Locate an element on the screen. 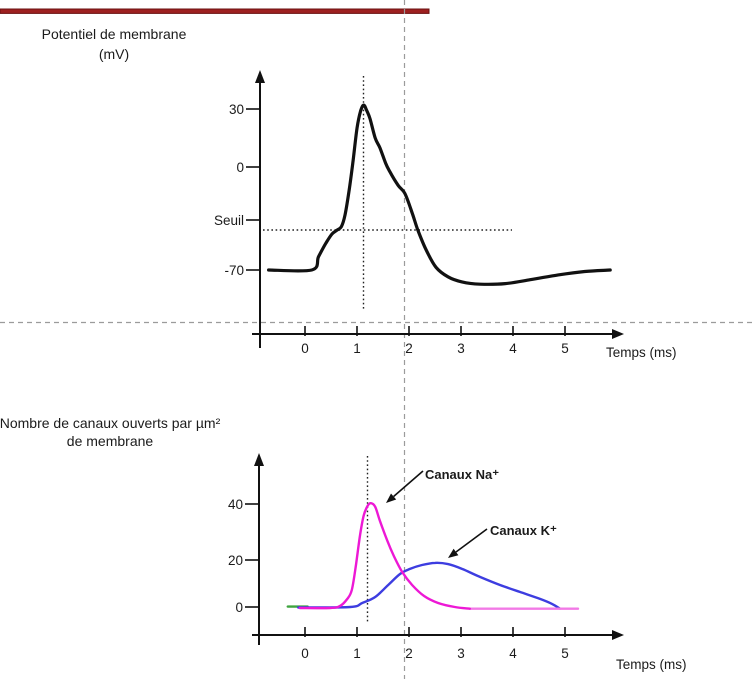  top-time-axis-label: Temps (ms) is located at coordinates (641, 352).